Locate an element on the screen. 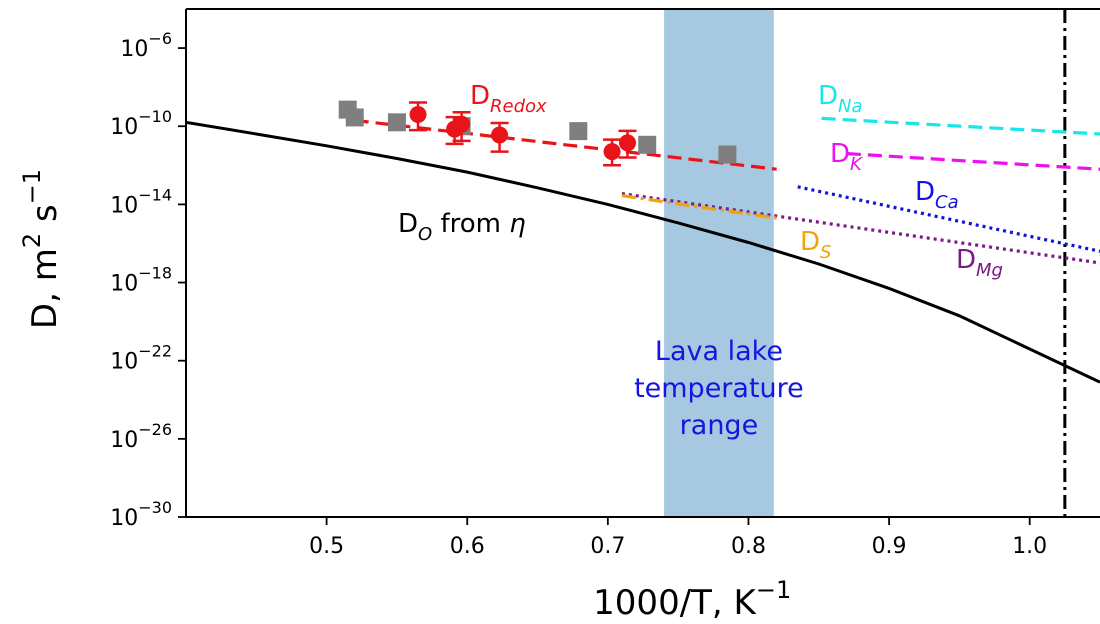 Image resolution: width=1100 pixels, height=624 pixels. series-label-do: DO from η is located at coordinates (462, 227).